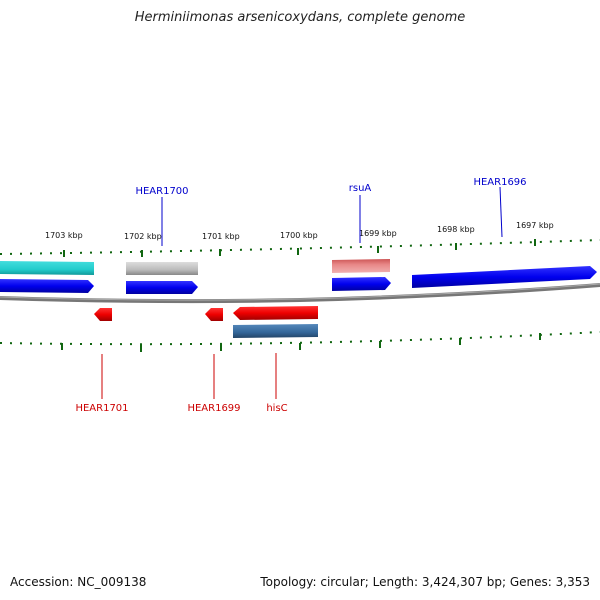  I want to click on genome-backbone, so click(300, 293).